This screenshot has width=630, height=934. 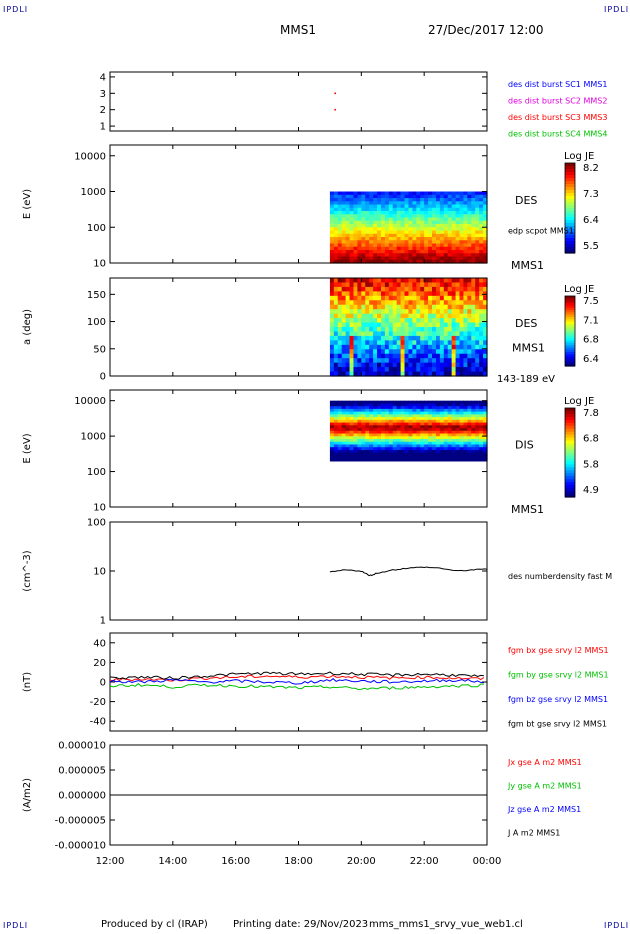 I want to click on corner-label-bottom-right: IPDLI, so click(x=617, y=925).